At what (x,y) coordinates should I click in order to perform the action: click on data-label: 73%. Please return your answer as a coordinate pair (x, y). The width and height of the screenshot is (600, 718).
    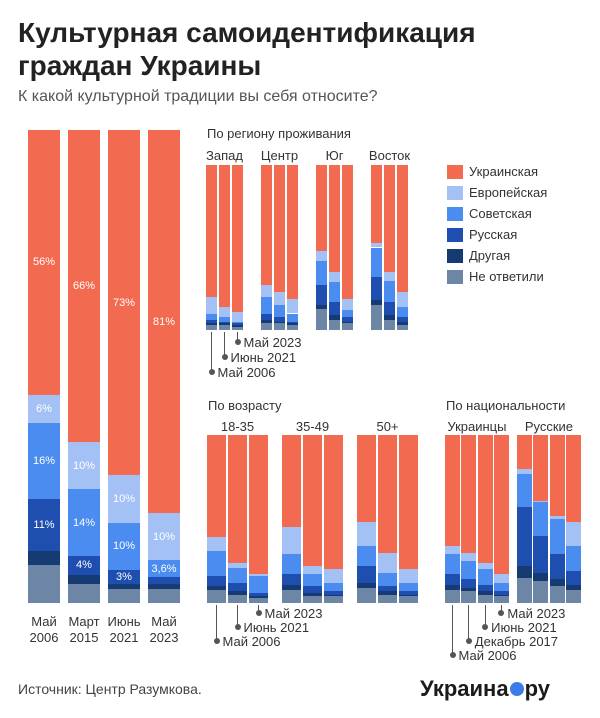
    Looking at the image, I should click on (124, 302).